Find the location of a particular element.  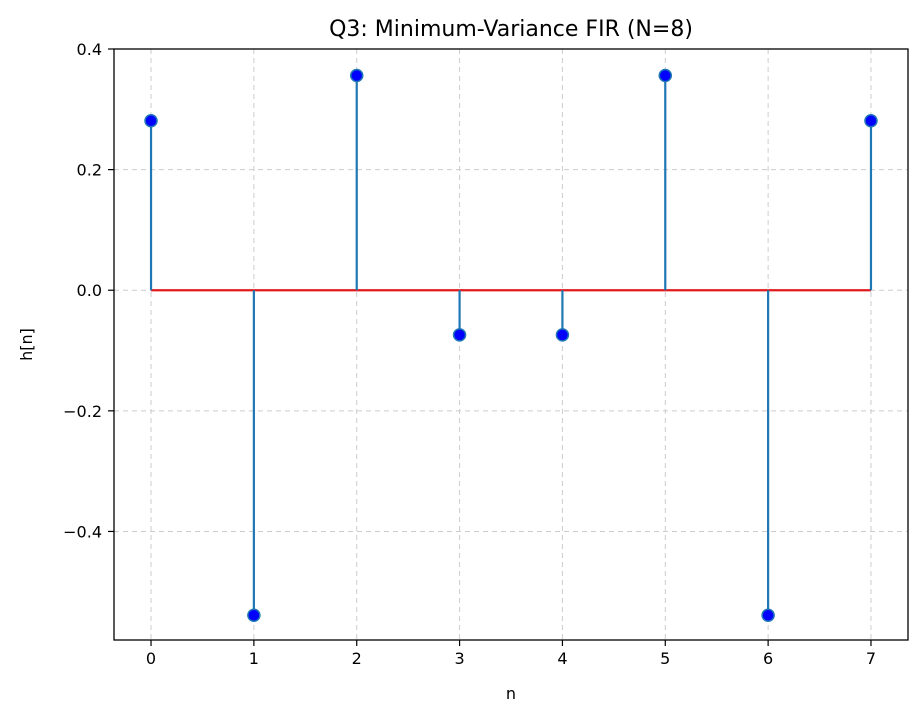

y-ticks: 0.4 0.2 0.0 −0.2 −0.4 is located at coordinates (88, 290).